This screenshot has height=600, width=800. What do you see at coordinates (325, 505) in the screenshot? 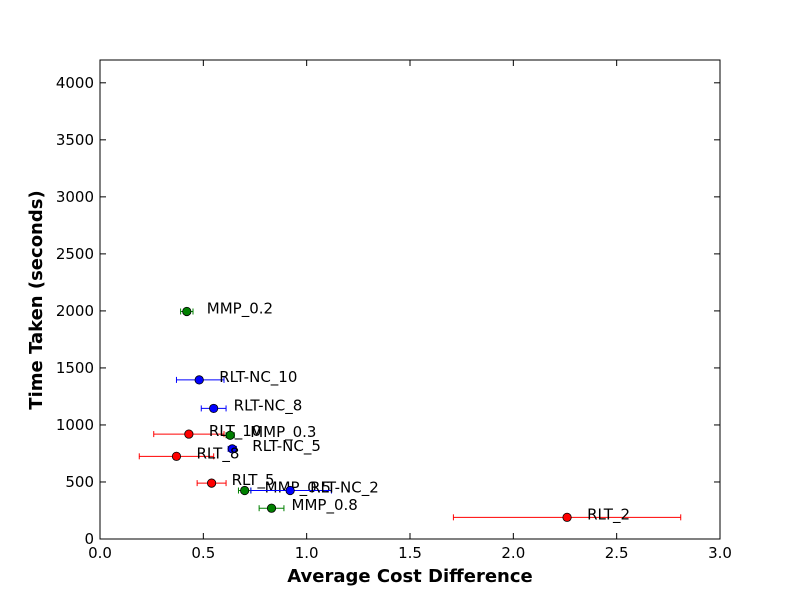
I see `point-label: MMP_0.8` at bounding box center [325, 505].